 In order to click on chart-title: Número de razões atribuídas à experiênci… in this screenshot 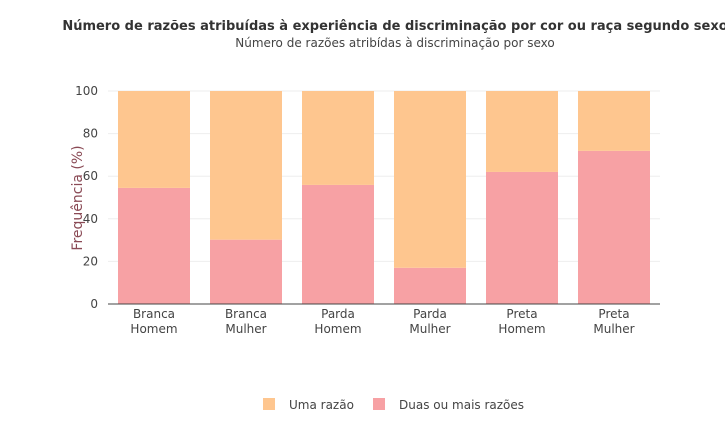, I will do `click(393, 26)`.